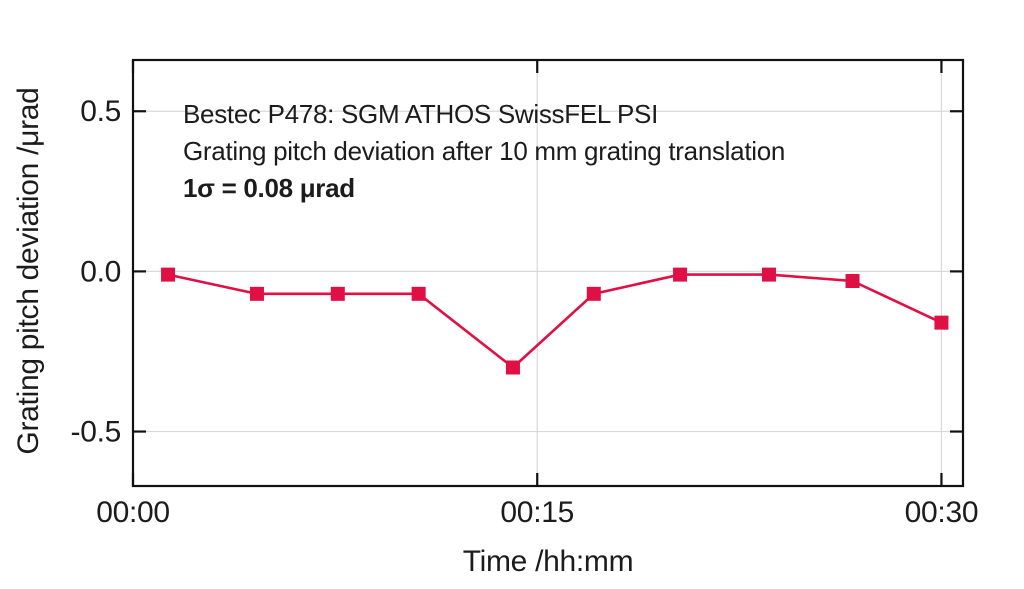  I want to click on x-tick-label: 00:15, so click(537, 512).